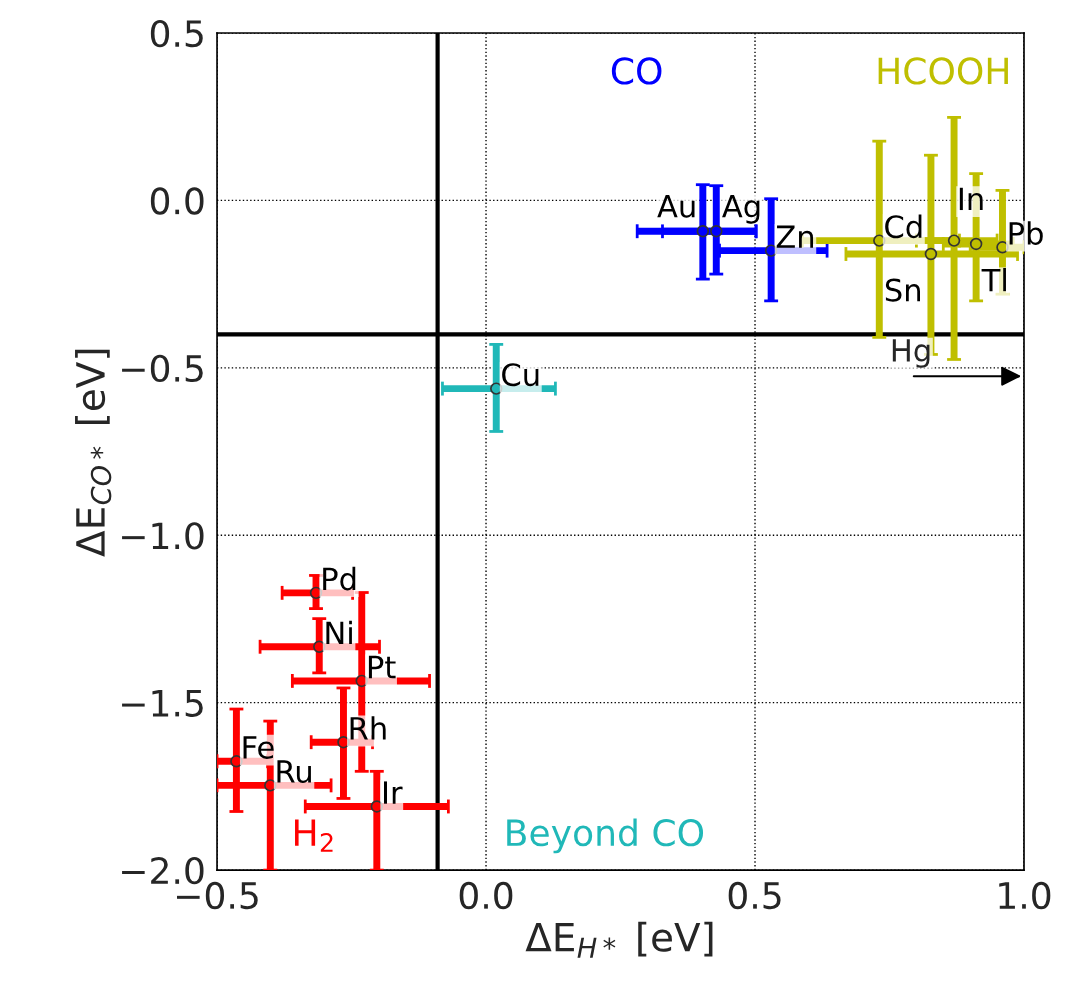 The image size is (1066, 991). Describe the element at coordinates (339, 578) in the screenshot. I see `annotation: Pd` at that location.